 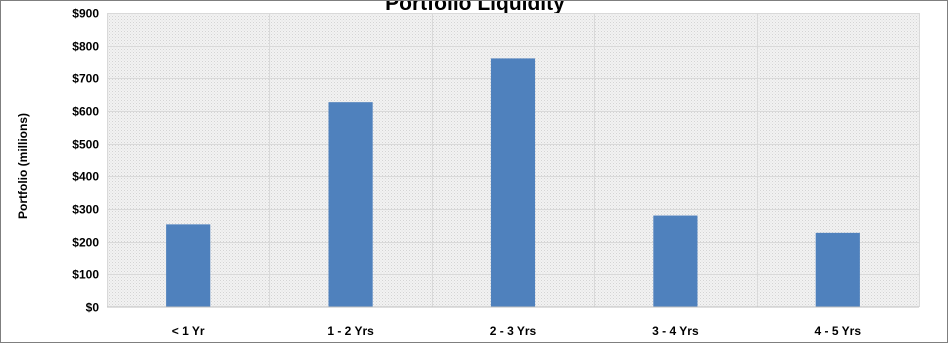 What do you see at coordinates (85, 47) in the screenshot?
I see `y-tick-label: $800` at bounding box center [85, 47].